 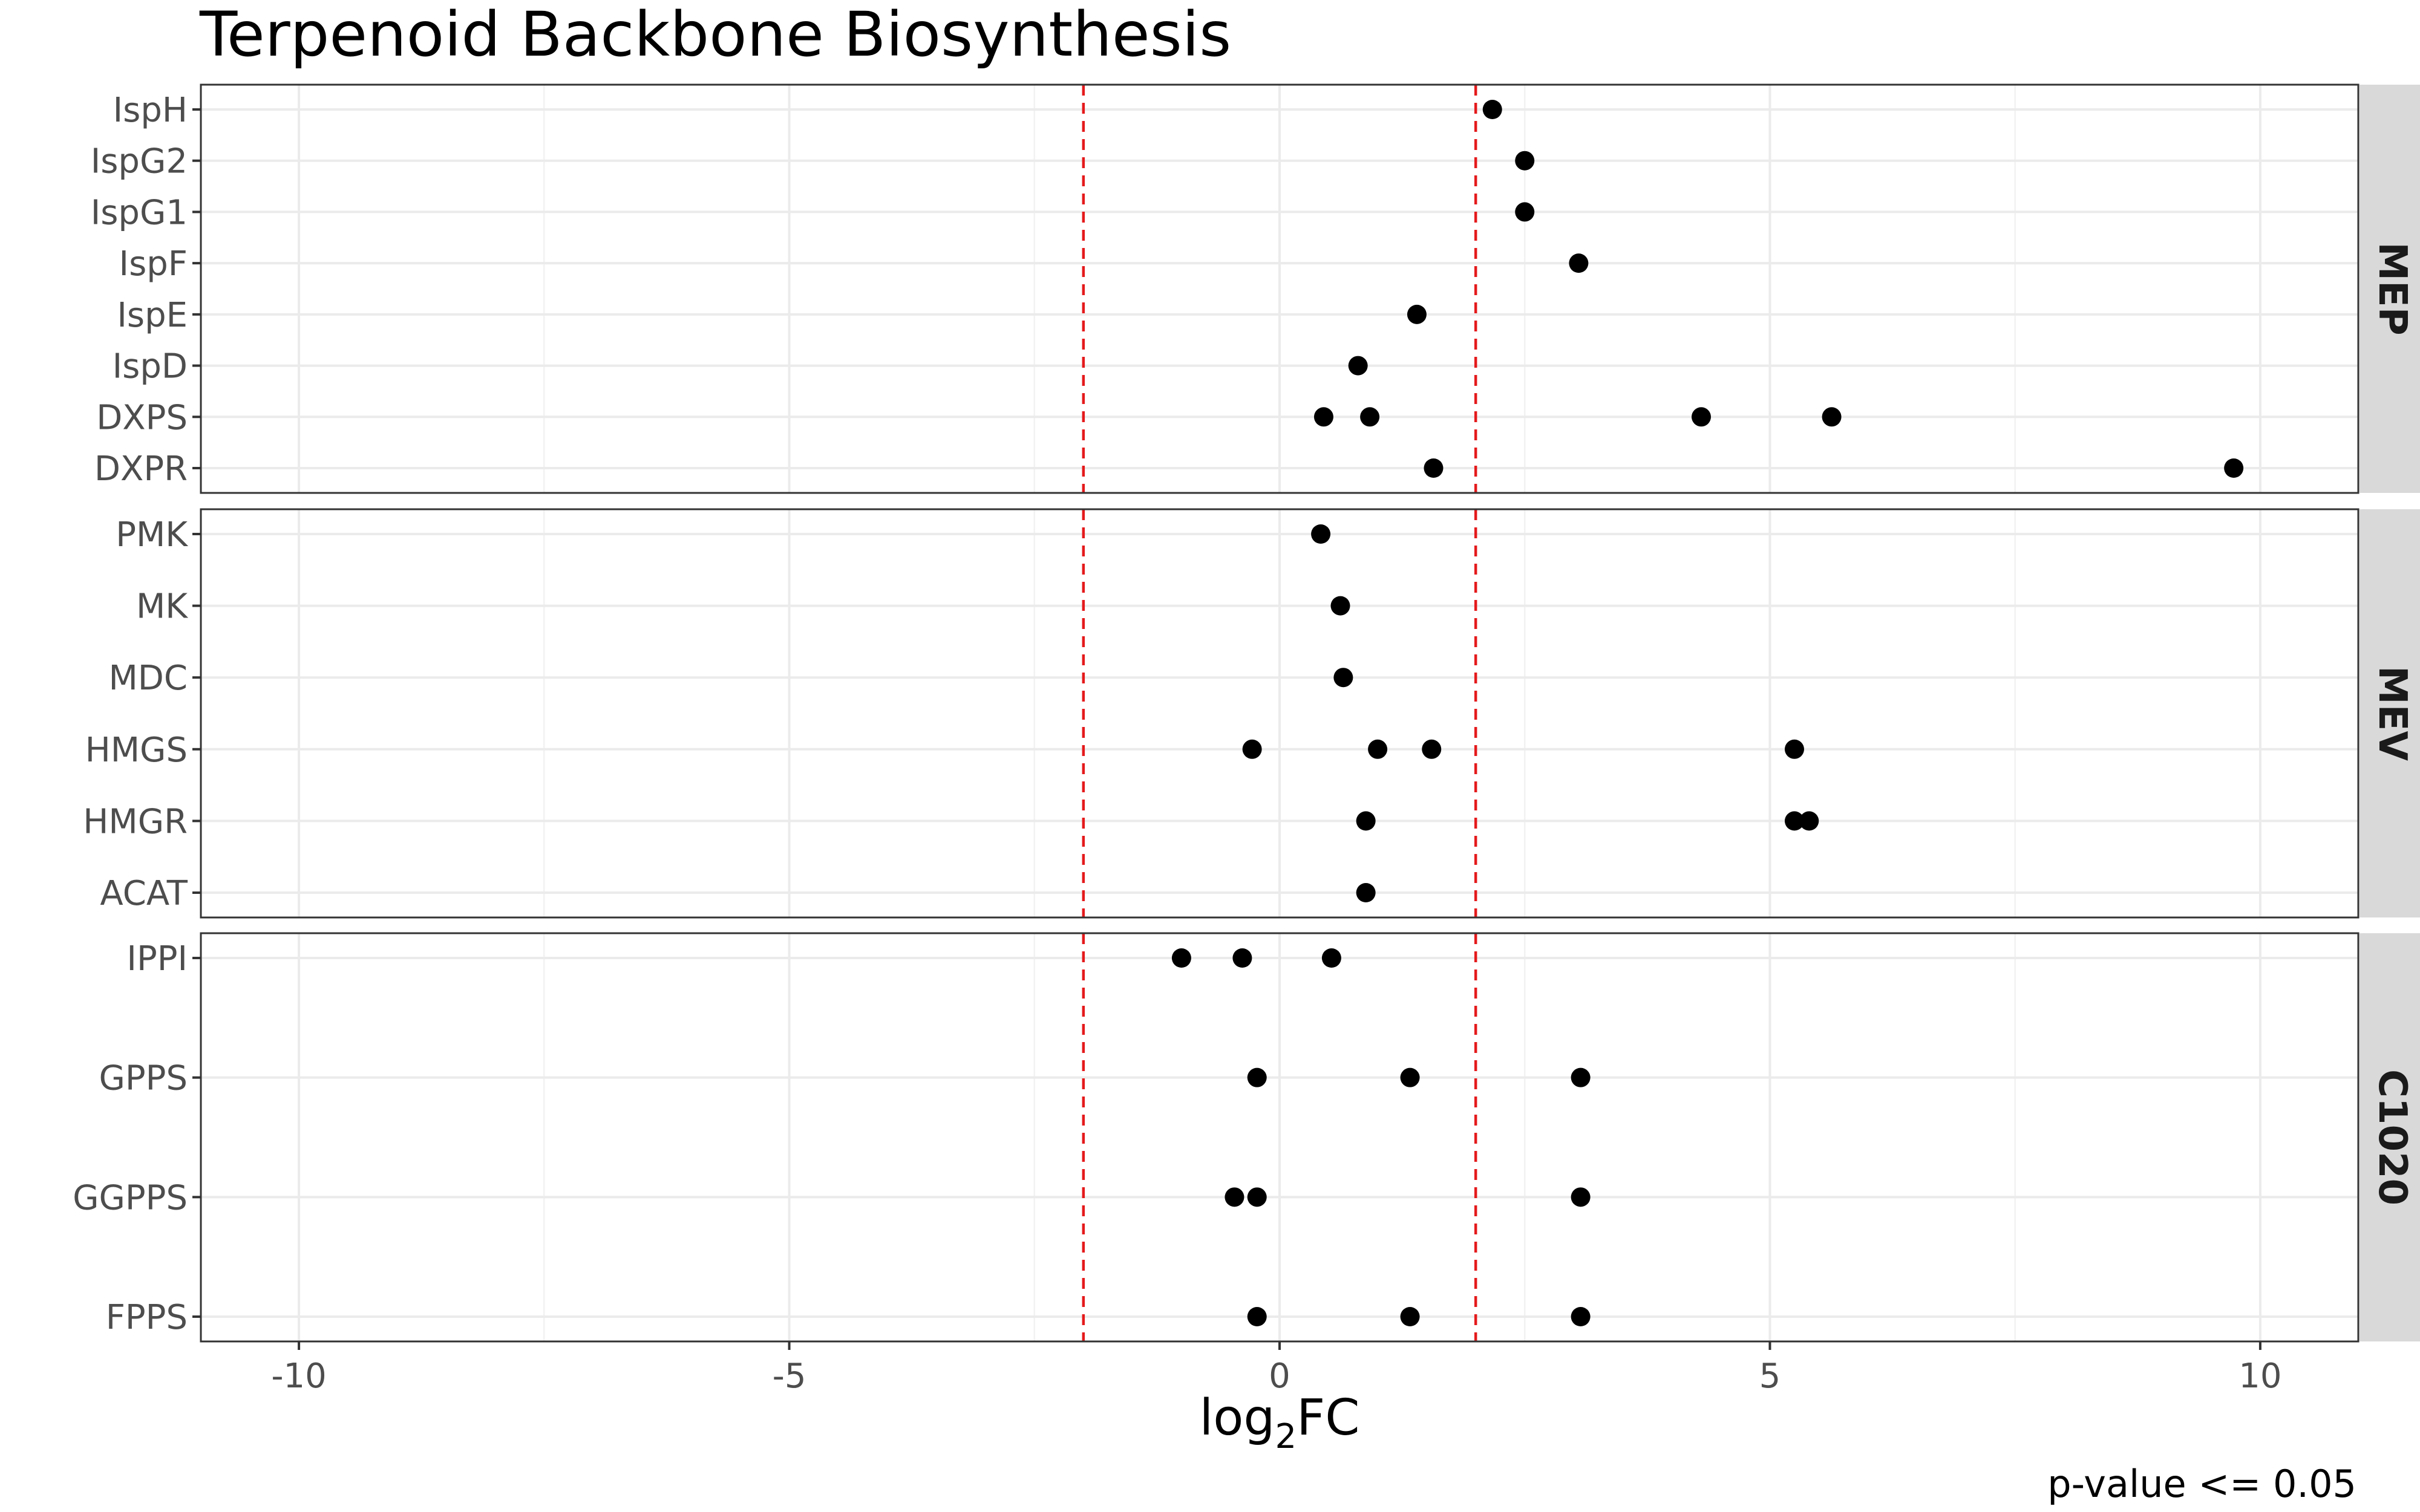 I want to click on x-axis-label-subscript: 2, so click(x=1286, y=1436).